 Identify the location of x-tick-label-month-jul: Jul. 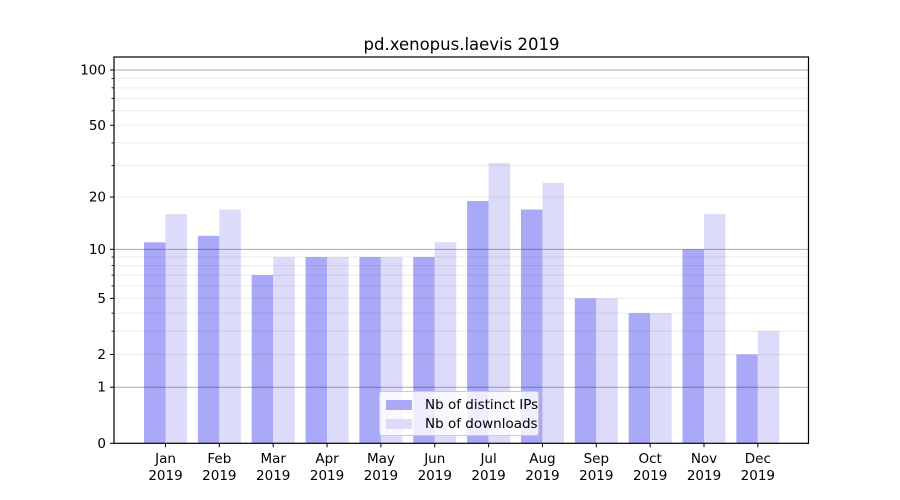
(487, 459).